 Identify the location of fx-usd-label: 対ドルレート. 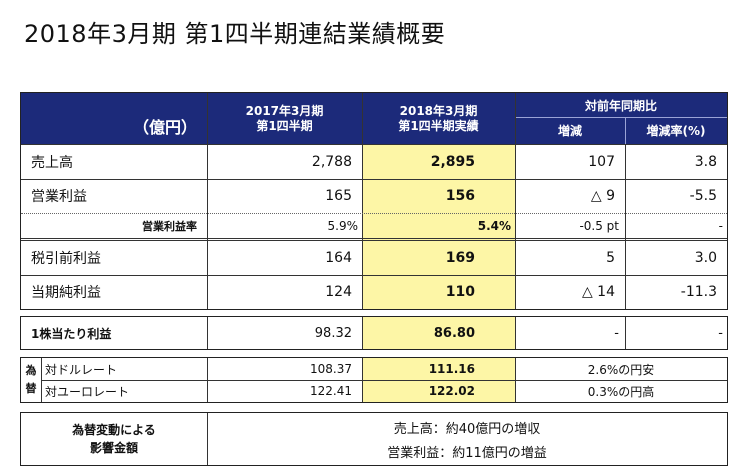
(81, 369).